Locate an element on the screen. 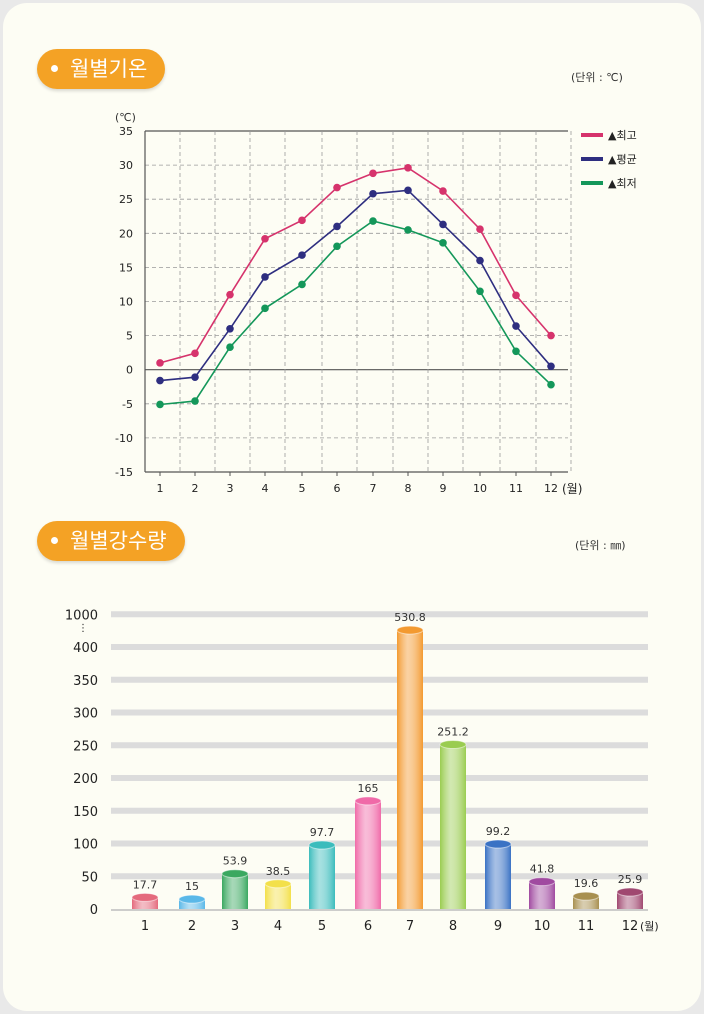  bar-value-label: 38.5 is located at coordinates (278, 871).